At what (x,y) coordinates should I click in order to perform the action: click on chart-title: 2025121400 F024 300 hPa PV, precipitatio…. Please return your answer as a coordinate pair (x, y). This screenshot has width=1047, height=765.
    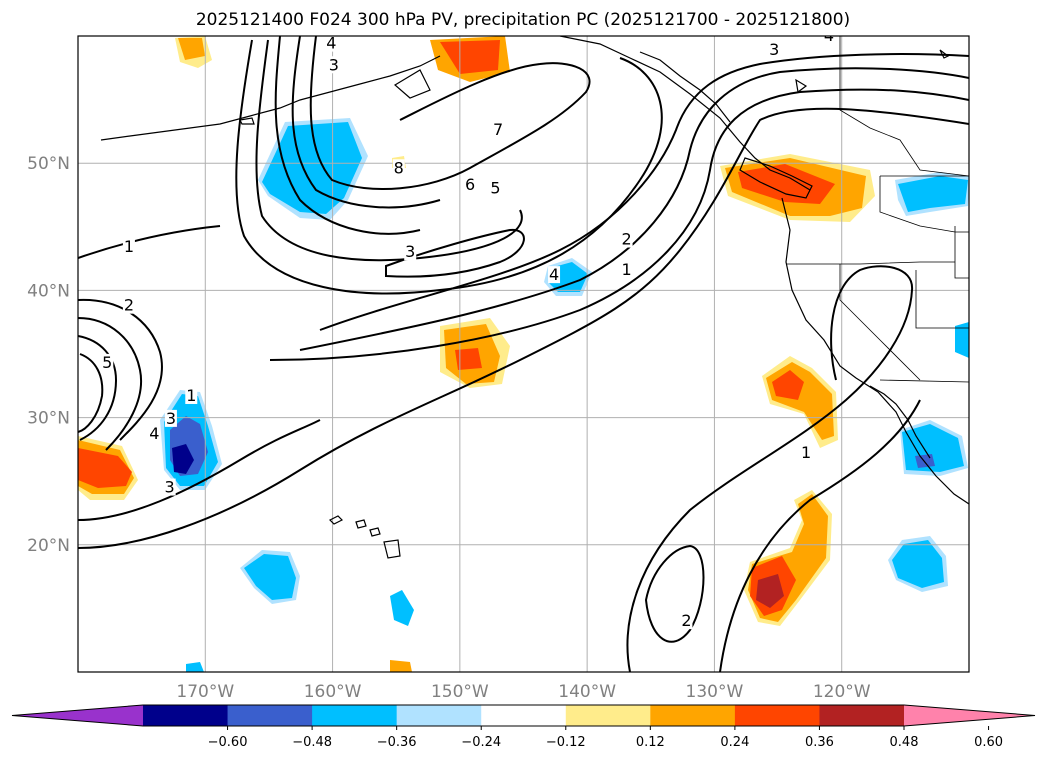
    Looking at the image, I should click on (523, 20).